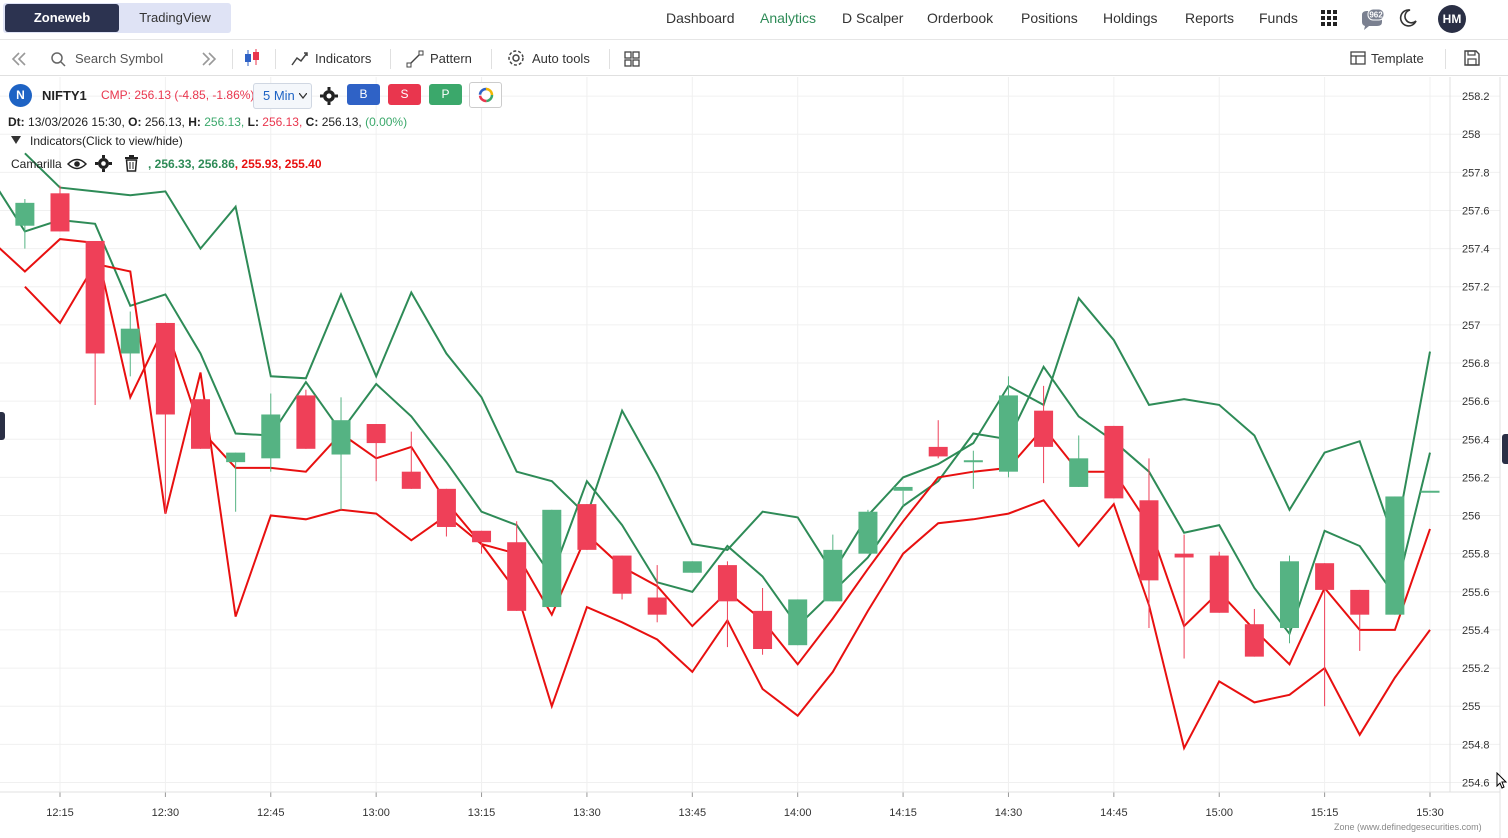 Image resolution: width=1508 pixels, height=838 pixels. Describe the element at coordinates (873, 18) in the screenshot. I see `nav-d-scalper: D Scalper` at that location.